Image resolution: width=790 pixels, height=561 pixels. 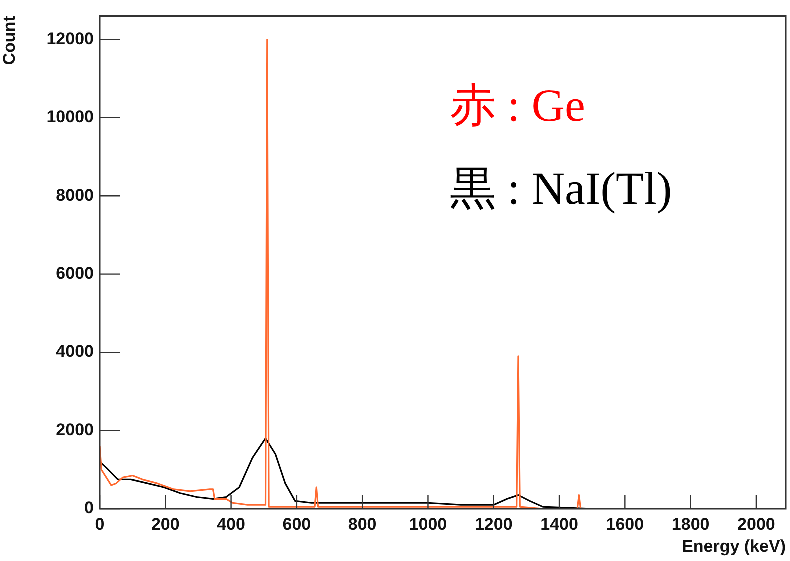 What do you see at coordinates (493, 524) in the screenshot?
I see `x-tick-label: 1200` at bounding box center [493, 524].